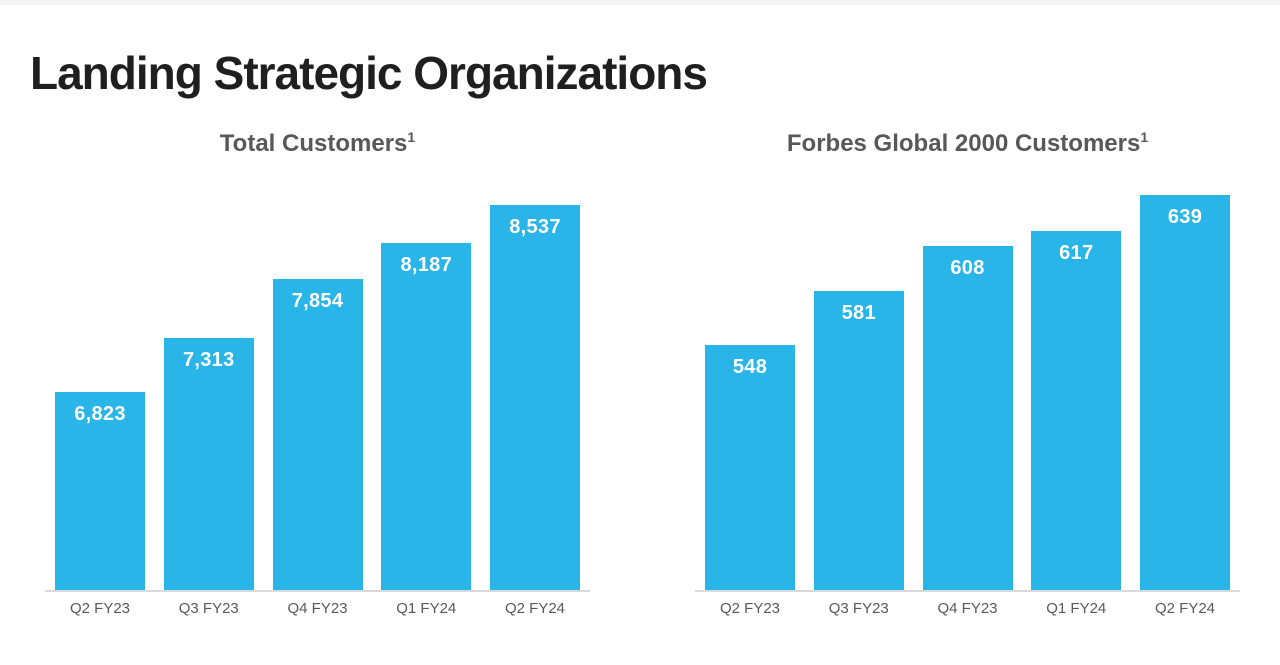  I want to click on chart-title-text: Forbes Global 2000 Customers, so click(963, 143).